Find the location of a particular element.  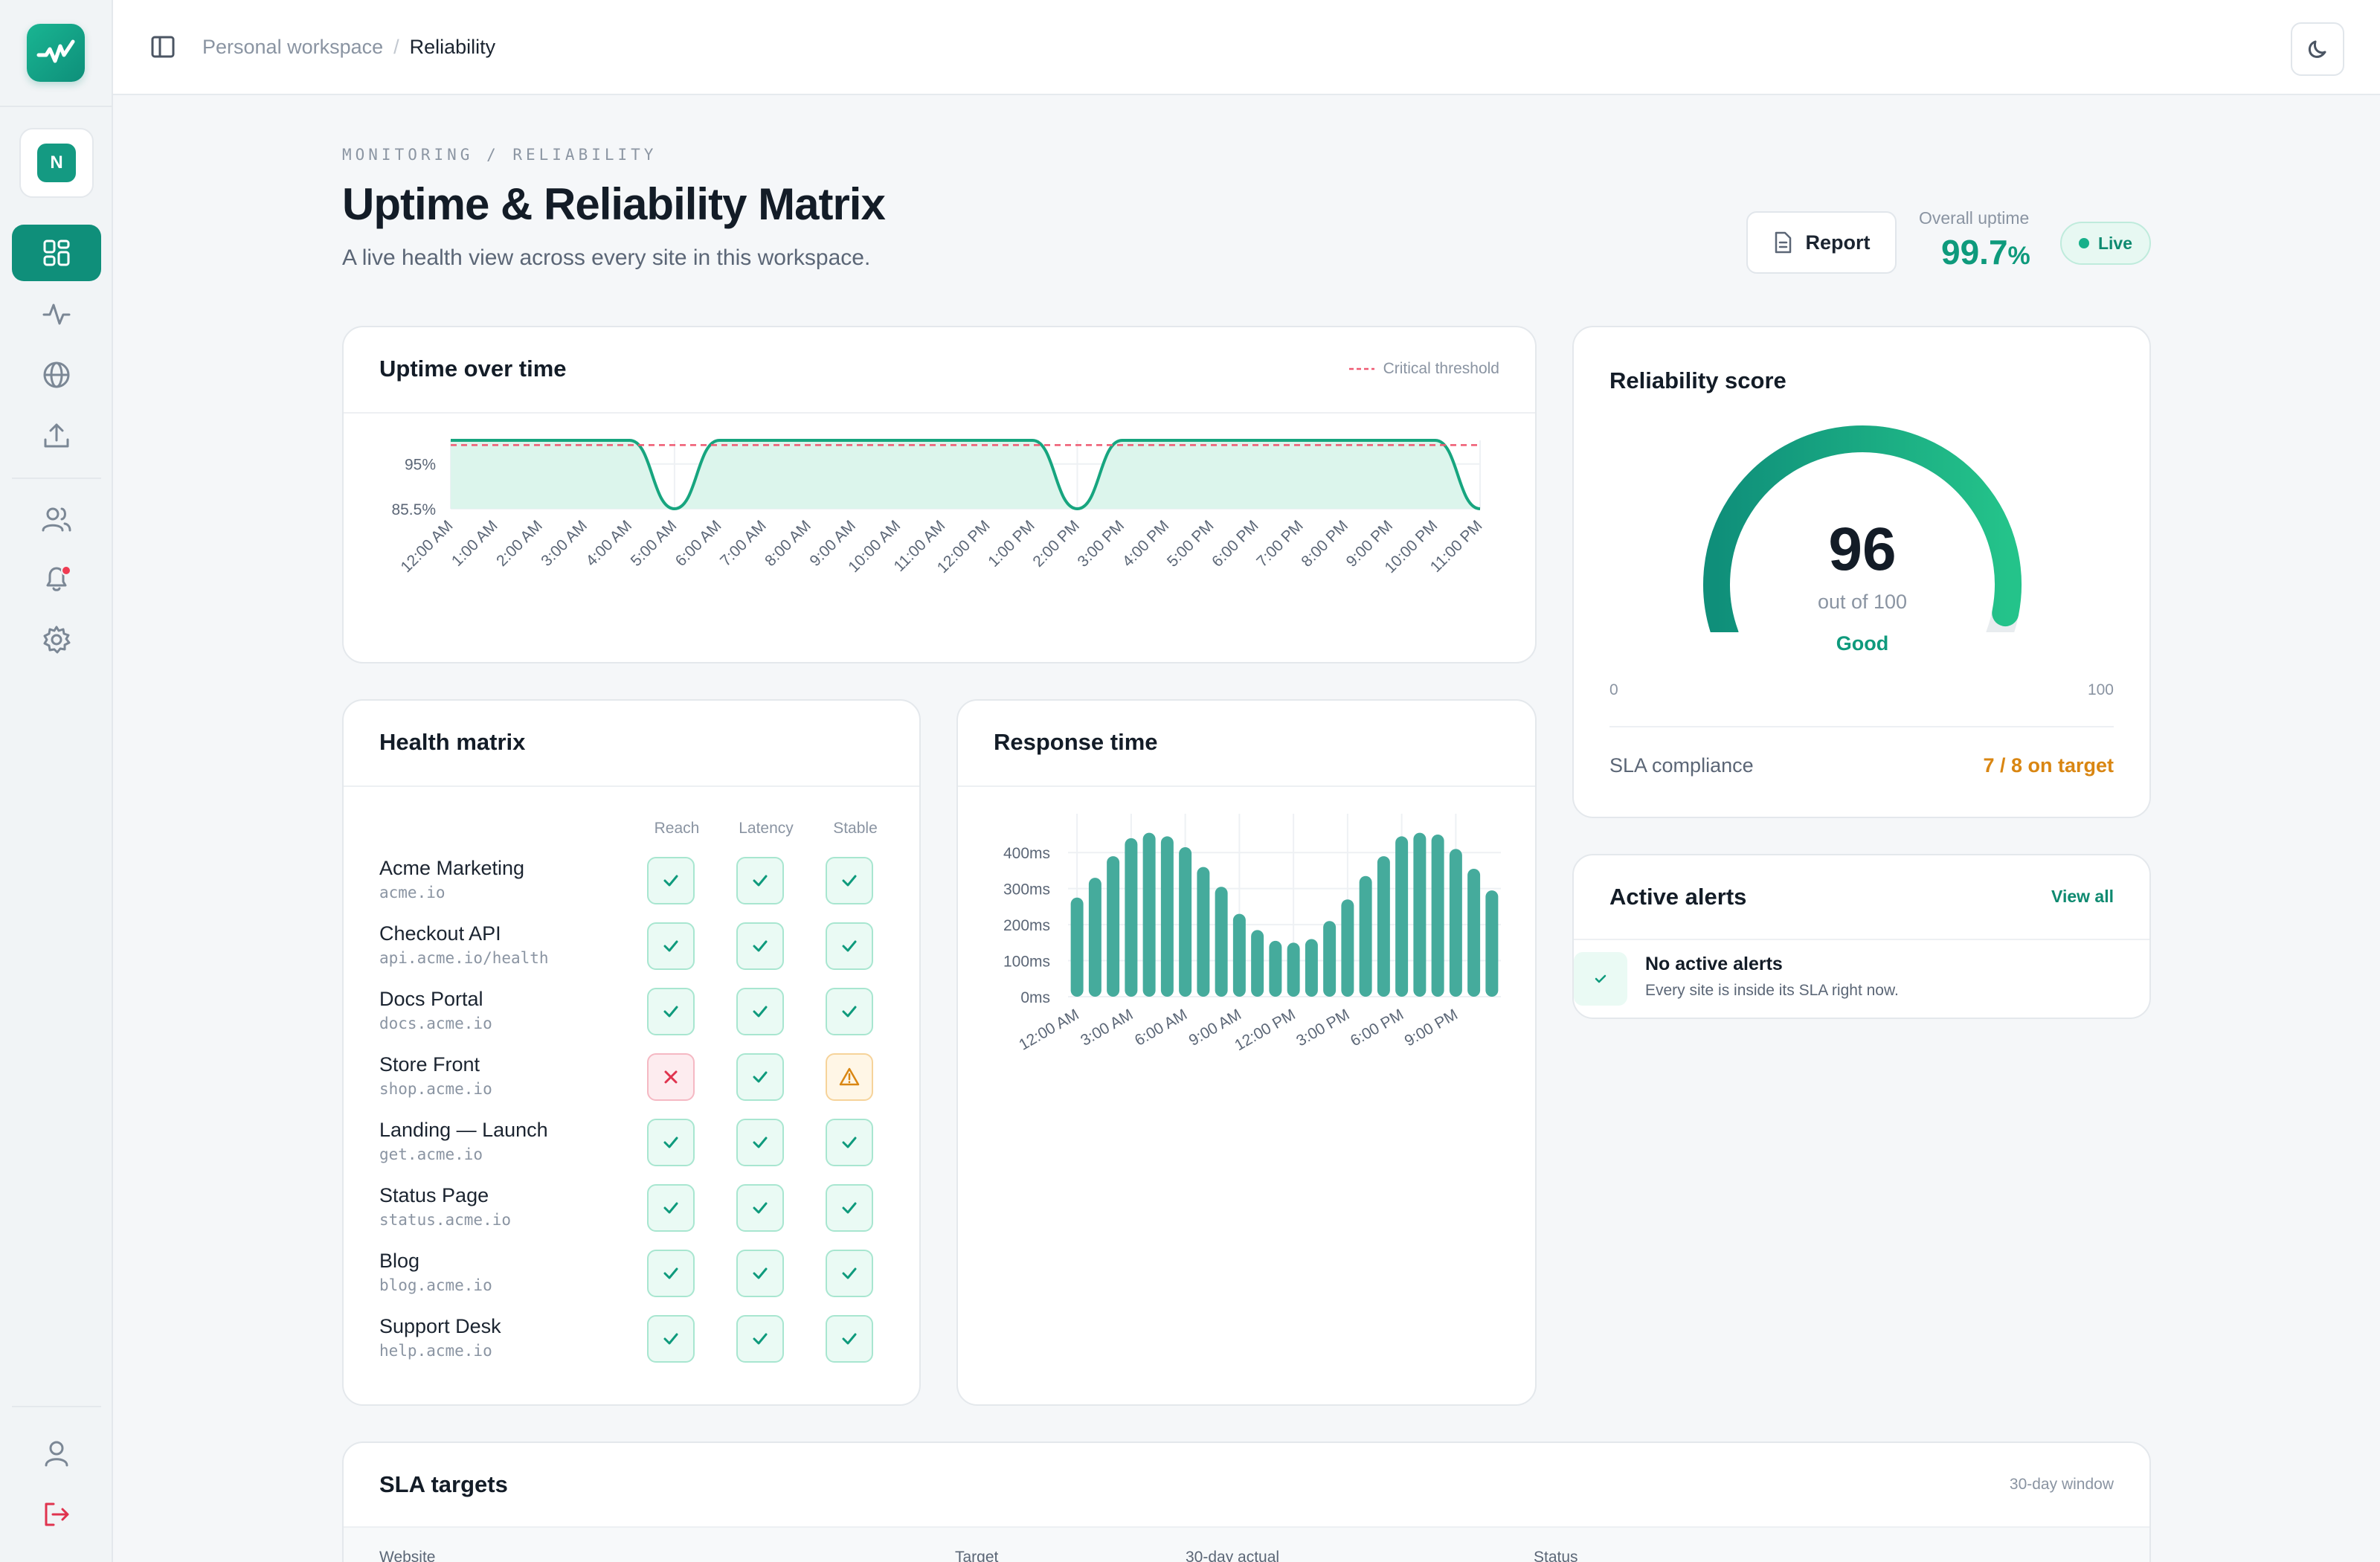

app-logo is located at coordinates (56, 53).